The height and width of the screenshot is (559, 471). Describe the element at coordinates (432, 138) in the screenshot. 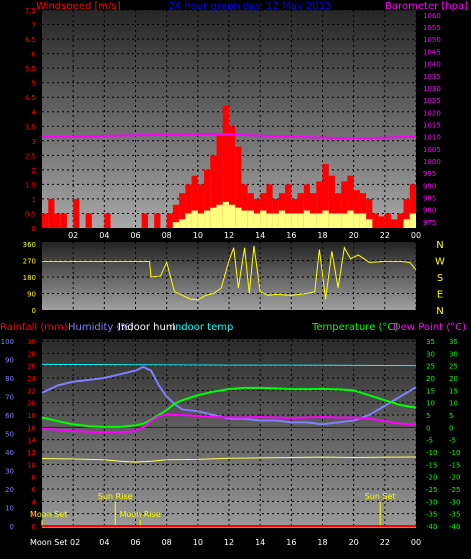

I see `barometer-tick-label: 1010` at that location.